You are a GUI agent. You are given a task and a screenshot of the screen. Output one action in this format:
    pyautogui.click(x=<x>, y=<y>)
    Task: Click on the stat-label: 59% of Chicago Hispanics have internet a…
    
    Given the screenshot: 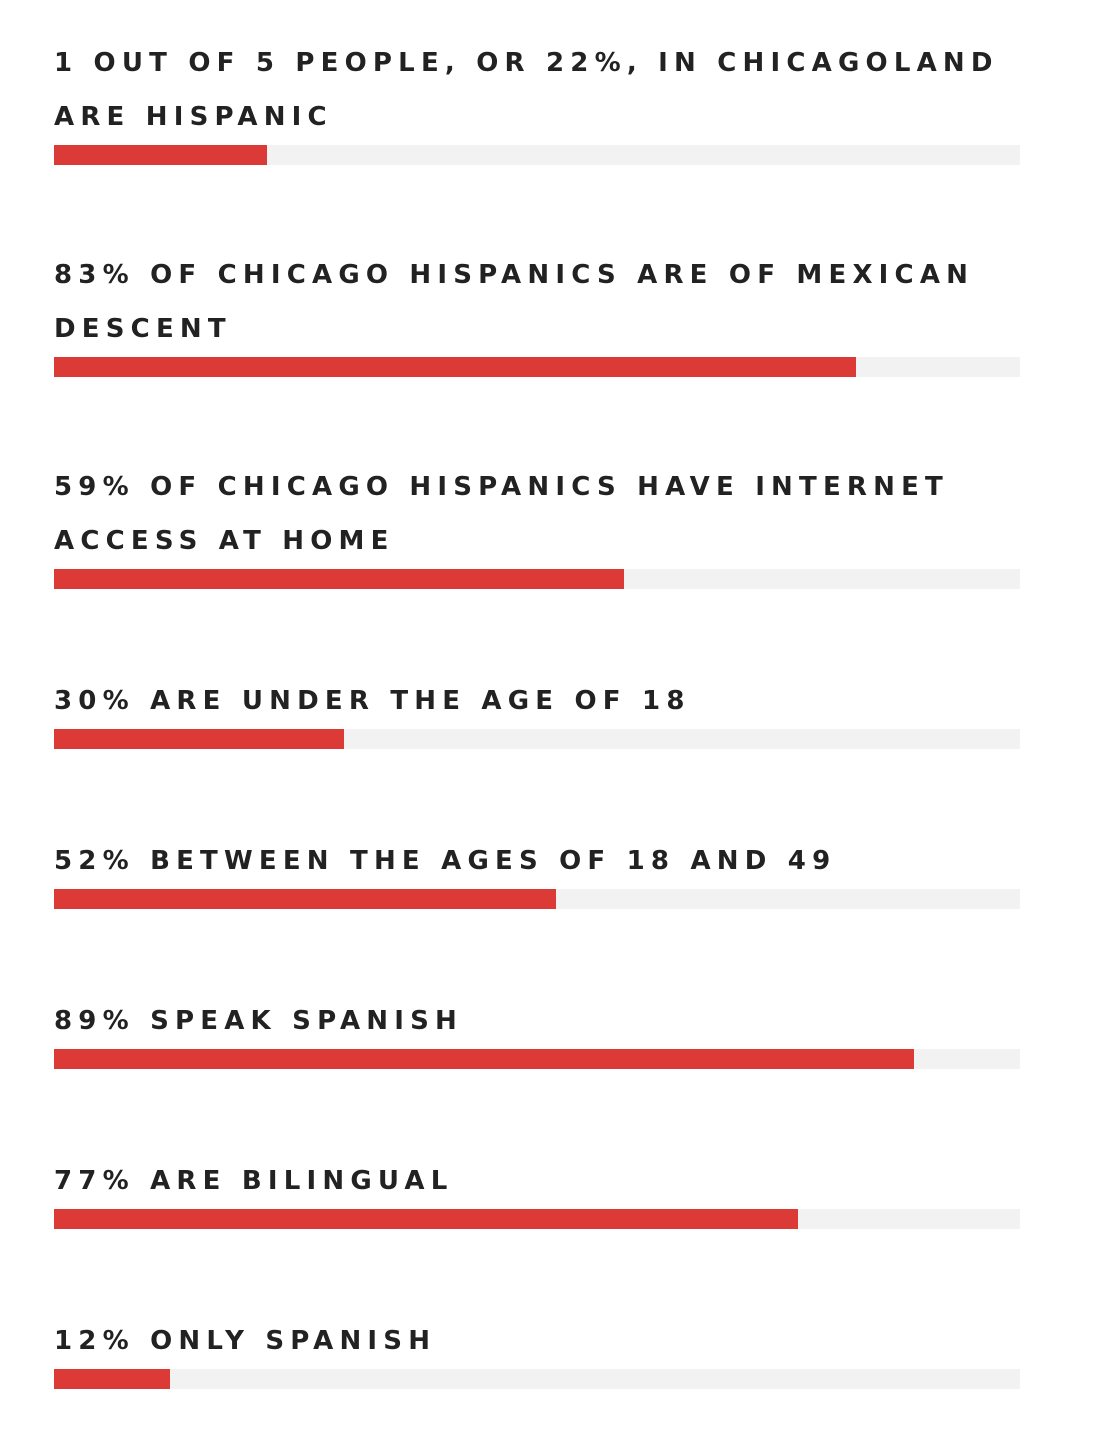 What is the action you would take?
    pyautogui.click(x=501, y=514)
    